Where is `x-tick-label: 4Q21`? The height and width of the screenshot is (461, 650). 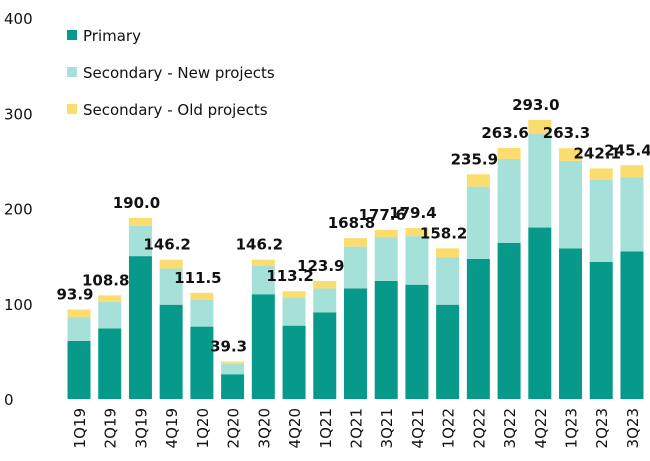 x-tick-label: 4Q21 is located at coordinates (418, 428).